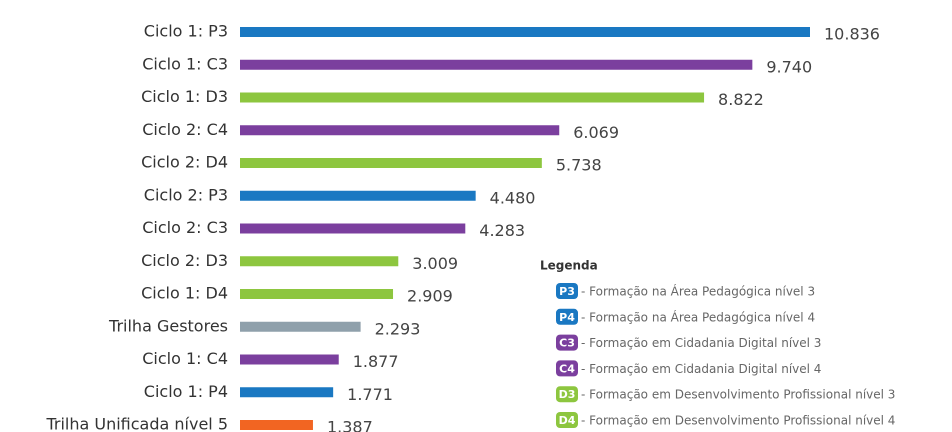 The width and height of the screenshot is (952, 432). Describe the element at coordinates (136, 423) in the screenshot. I see `category-label: Trilha Unificada nível 5` at that location.